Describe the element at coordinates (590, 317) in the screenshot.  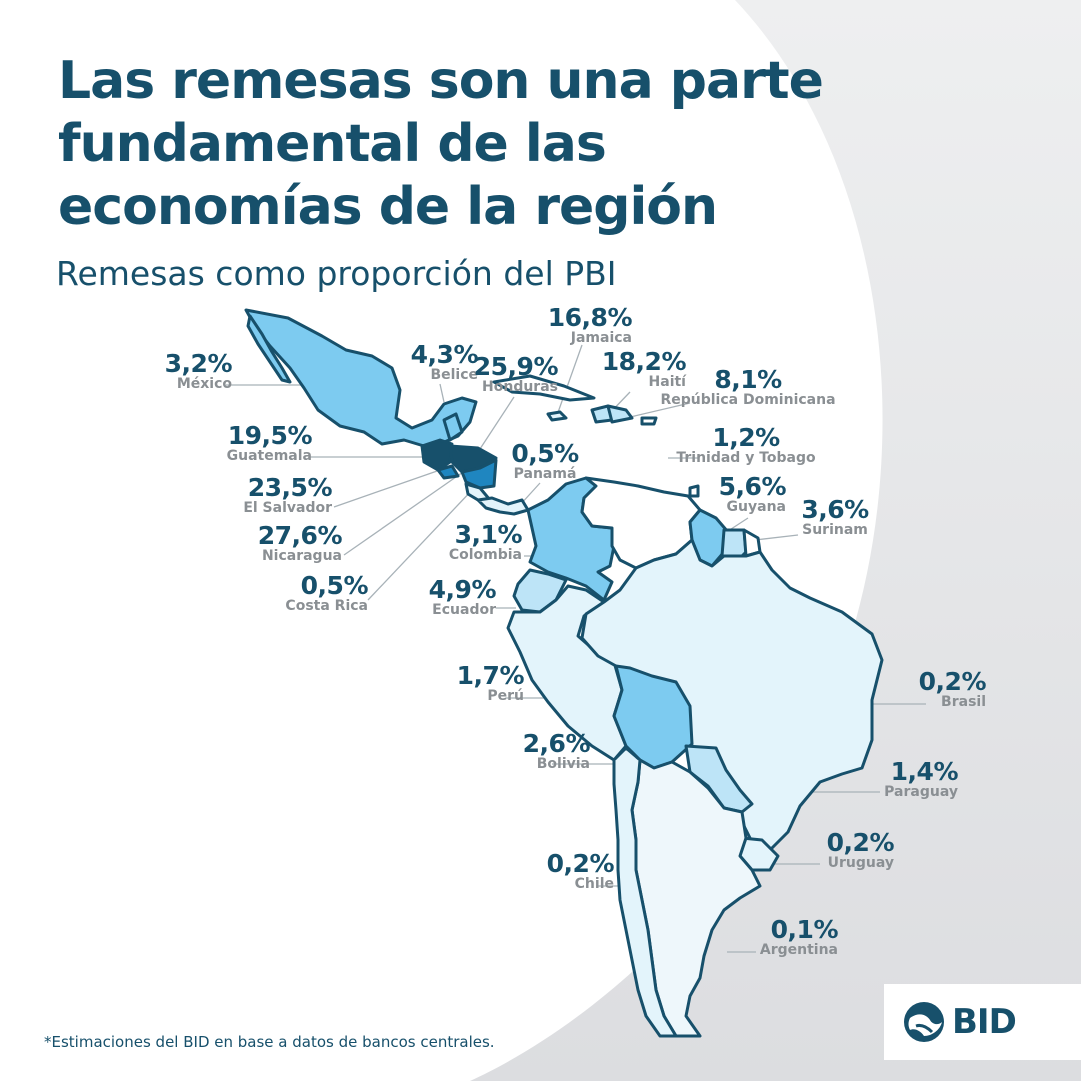
I see `value-jamaica: 16,8%` at that location.